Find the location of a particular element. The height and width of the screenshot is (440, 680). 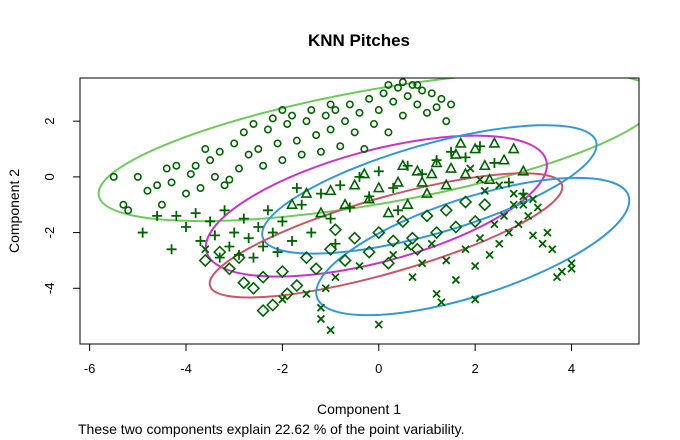

y-tick-label: 0 is located at coordinates (49, 176).